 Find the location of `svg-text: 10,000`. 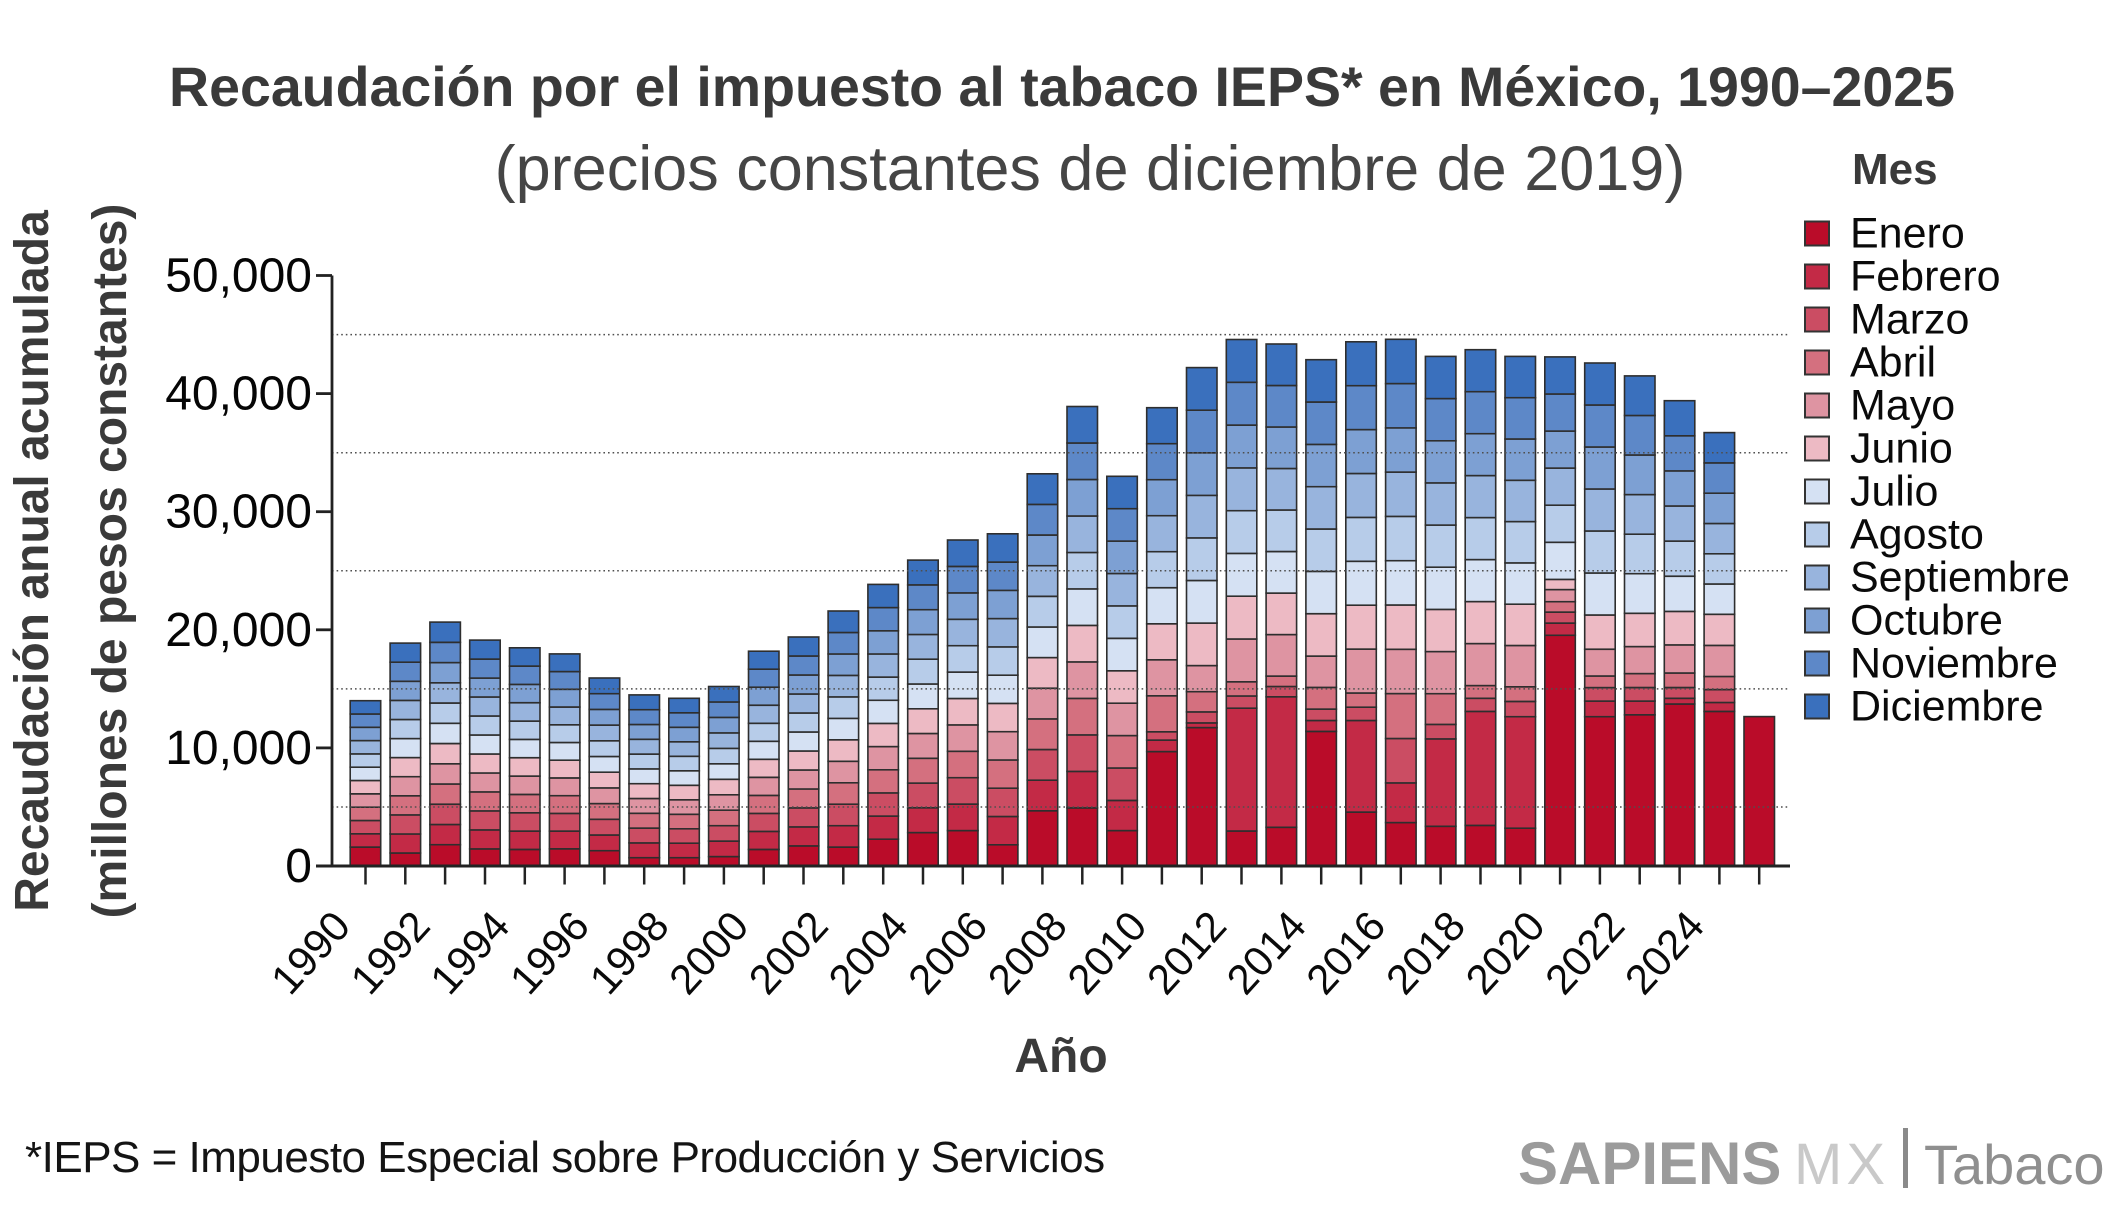

svg-text: 10,000 is located at coordinates (238, 748).